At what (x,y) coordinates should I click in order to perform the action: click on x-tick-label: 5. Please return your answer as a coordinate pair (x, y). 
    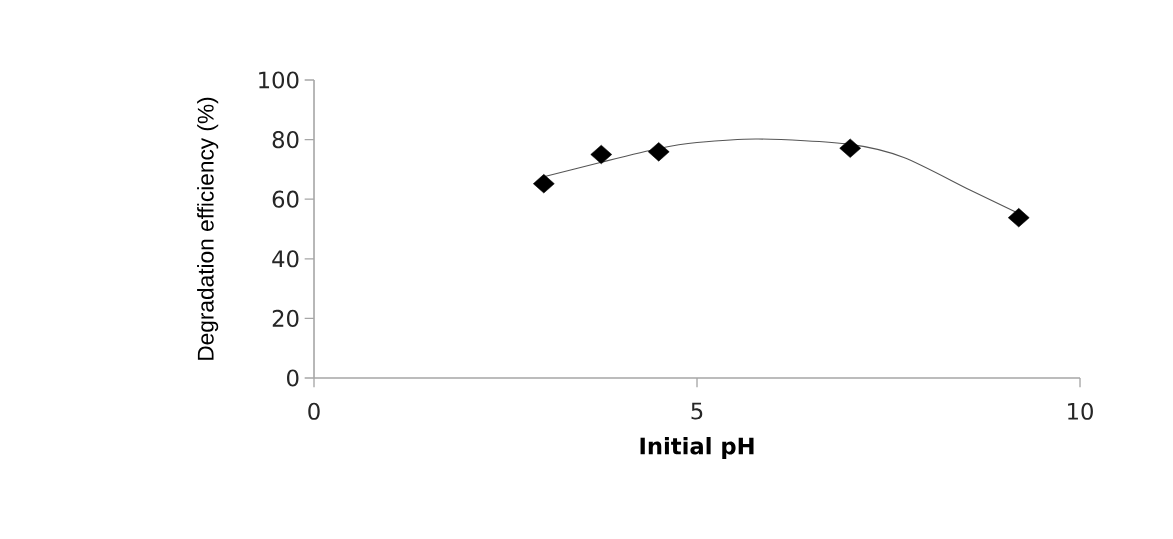
    Looking at the image, I should click on (697, 411).